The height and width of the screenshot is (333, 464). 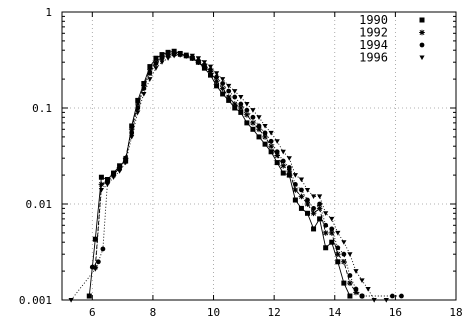 I want to click on x-tick-label: 6, so click(x=92, y=312).